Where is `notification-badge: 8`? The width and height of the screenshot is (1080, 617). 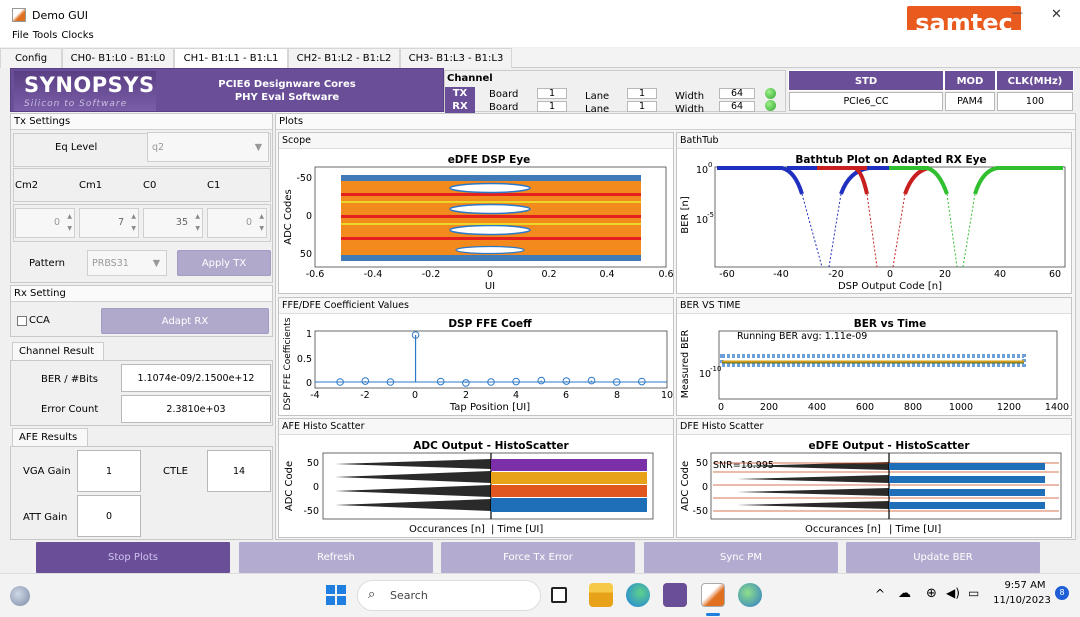
notification-badge: 8 is located at coordinates (1062, 593).